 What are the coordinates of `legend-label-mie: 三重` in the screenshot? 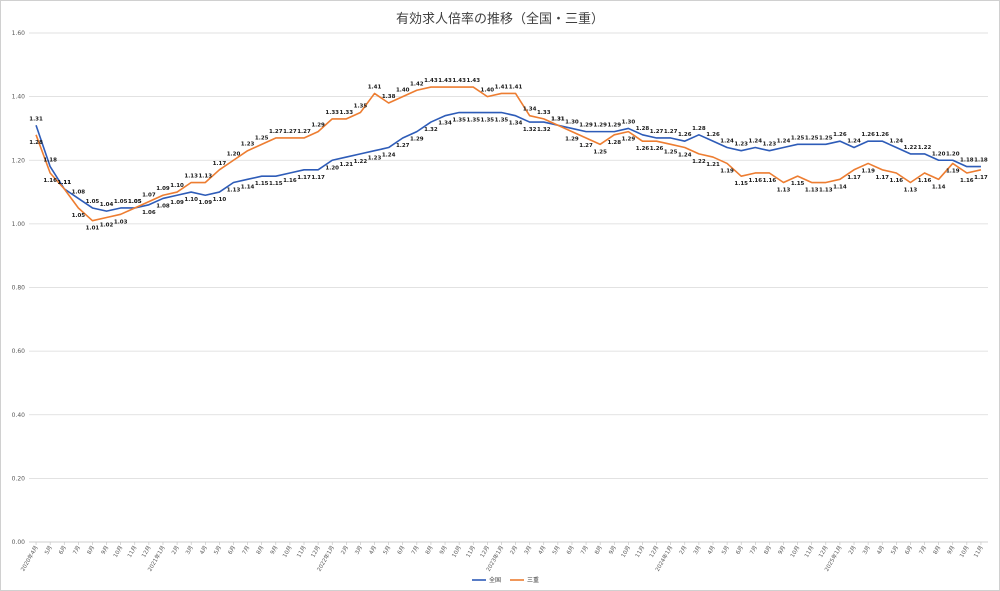 It's located at (533, 580).